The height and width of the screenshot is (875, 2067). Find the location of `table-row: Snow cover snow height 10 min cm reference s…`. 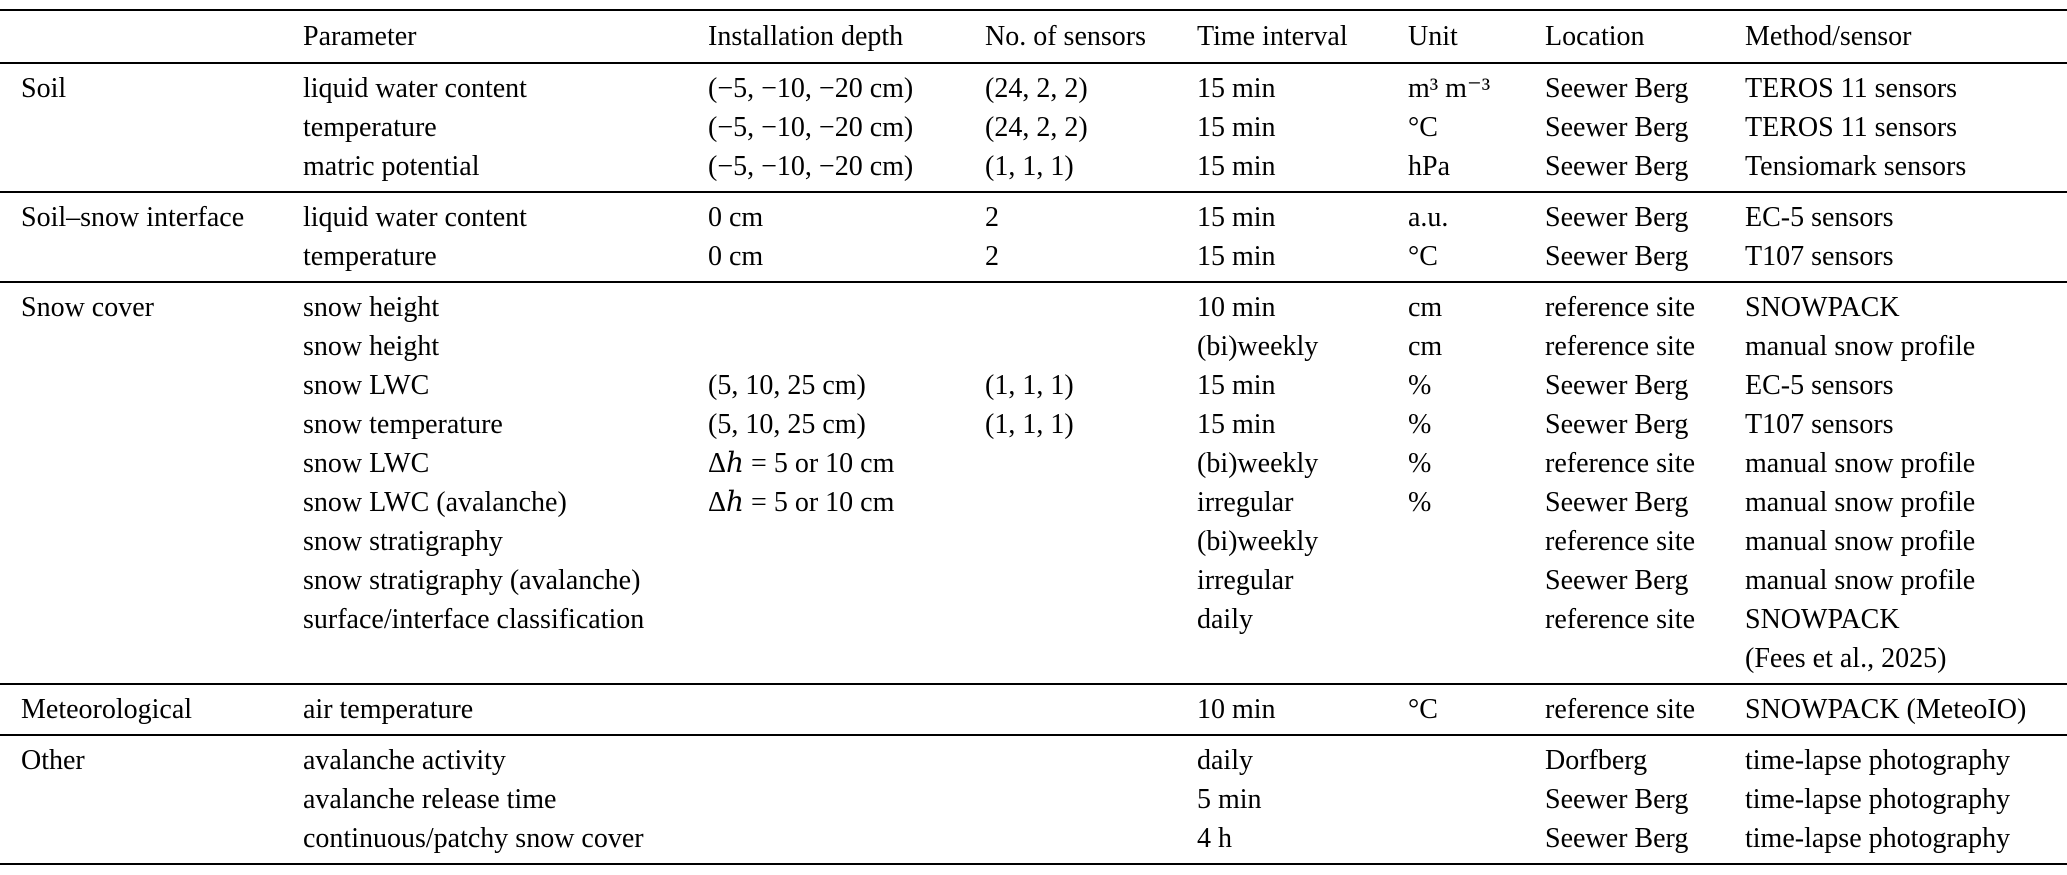

table-row: Snow cover snow height 10 min cm reference s… is located at coordinates (1033, 307).